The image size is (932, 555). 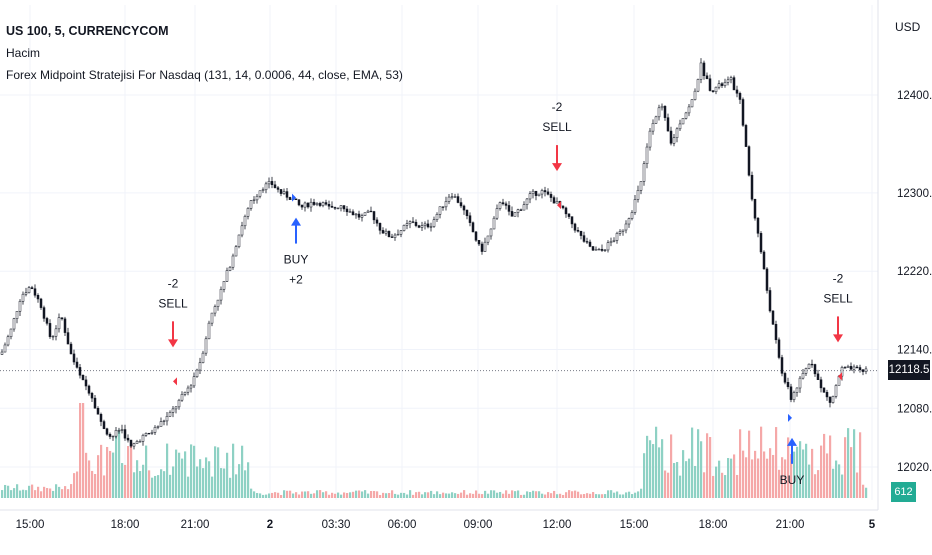 What do you see at coordinates (296, 260) in the screenshot?
I see `signal-label: BUY` at bounding box center [296, 260].